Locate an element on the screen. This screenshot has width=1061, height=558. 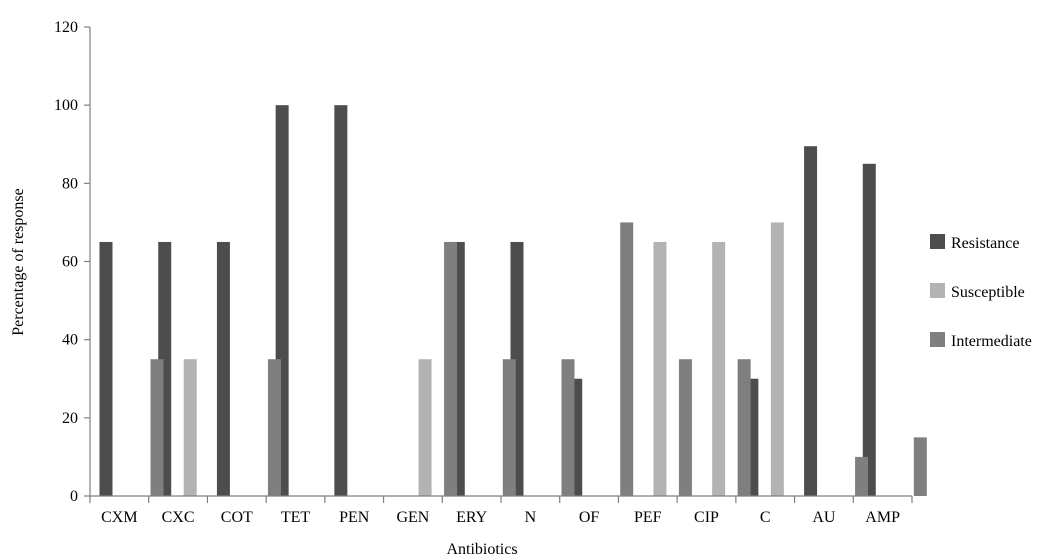
x-tick-label: CXC is located at coordinates (178, 517).